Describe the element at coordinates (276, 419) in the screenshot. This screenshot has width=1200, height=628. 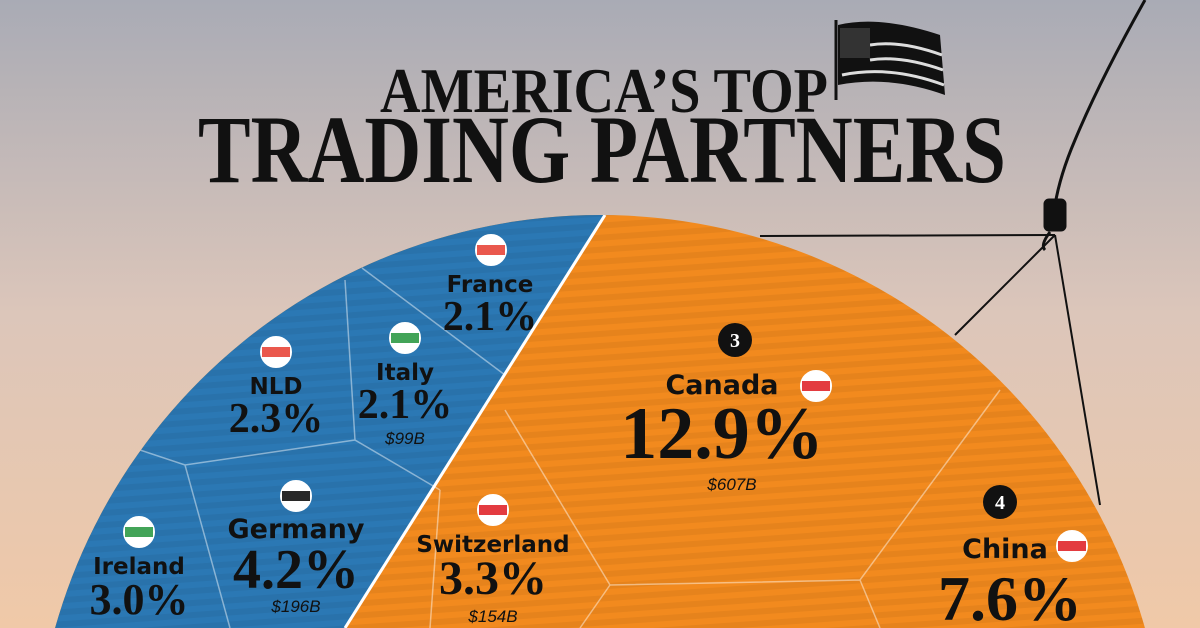
I see `trade-share: 2.3%` at that location.